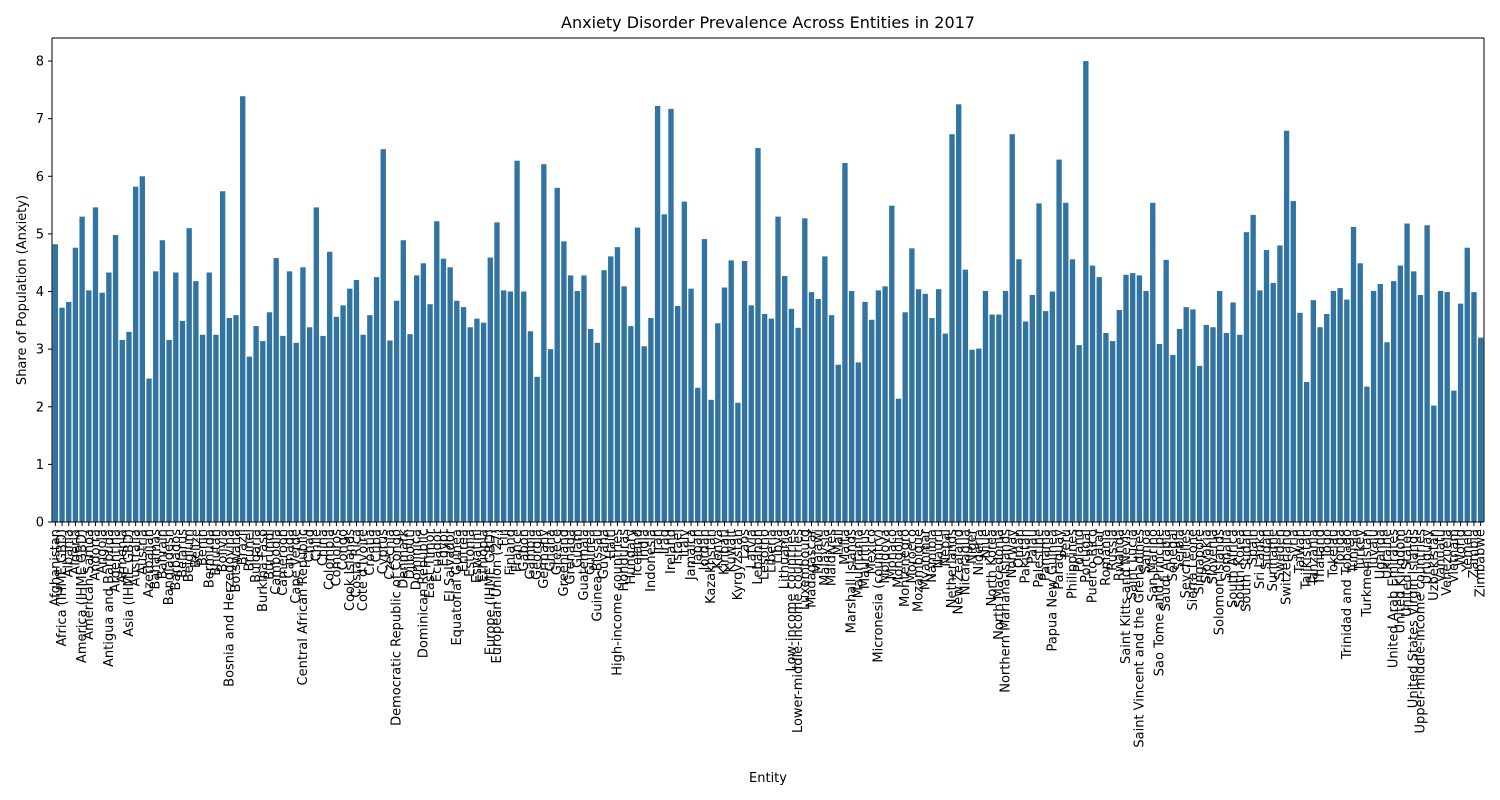  I want to click on x-tick-label: Greenland, so click(564, 562).